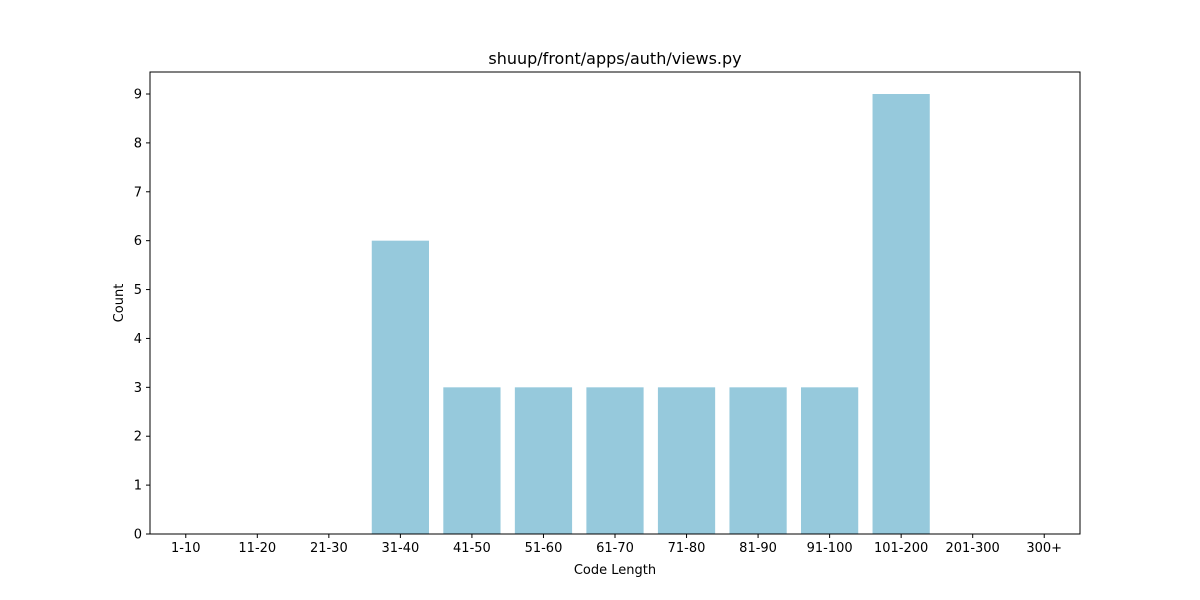  Describe the element at coordinates (138, 143) in the screenshot. I see `y-tick-label: 8` at that location.